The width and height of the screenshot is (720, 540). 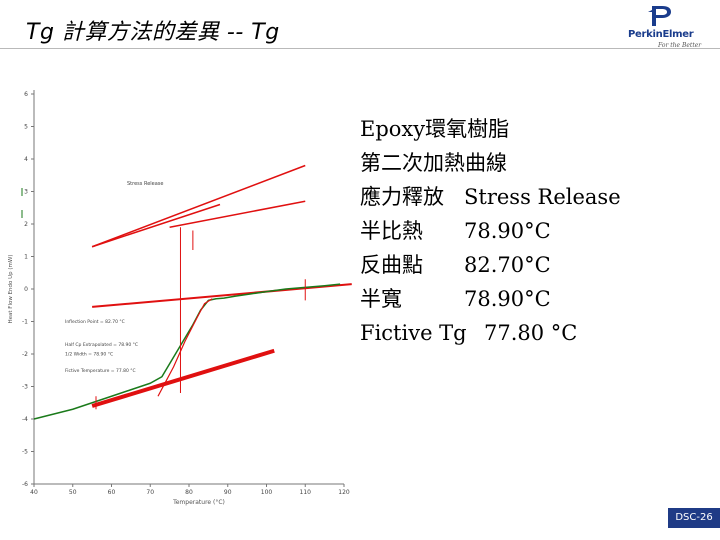 What do you see at coordinates (435, 129) in the screenshot?
I see `info-line-material: Epoxy環氧樹脂` at bounding box center [435, 129].